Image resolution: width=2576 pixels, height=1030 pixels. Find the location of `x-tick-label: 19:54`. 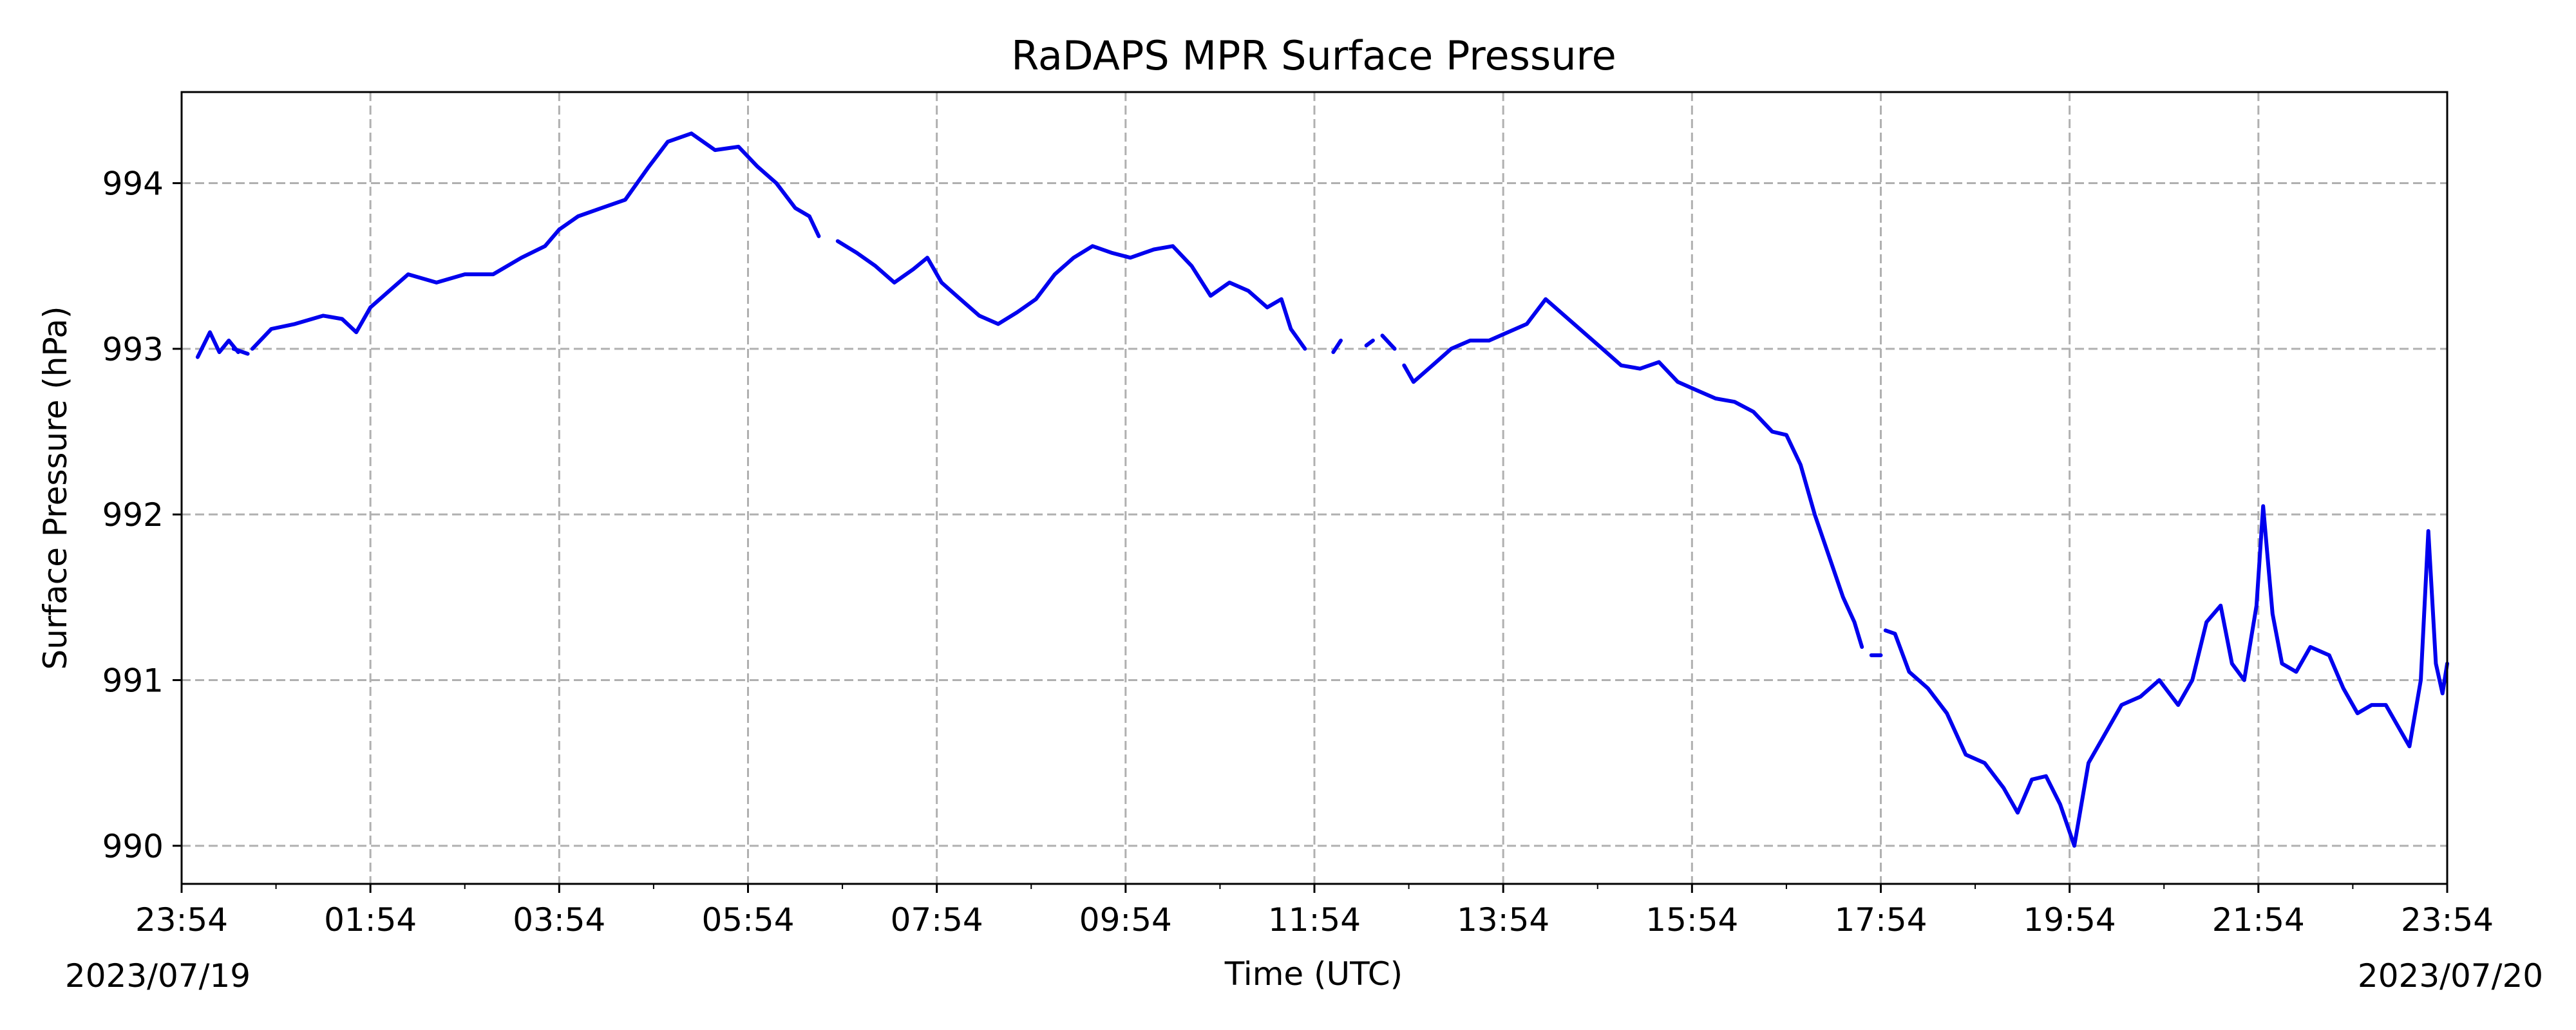

x-tick-label: 19:54 is located at coordinates (2070, 920).